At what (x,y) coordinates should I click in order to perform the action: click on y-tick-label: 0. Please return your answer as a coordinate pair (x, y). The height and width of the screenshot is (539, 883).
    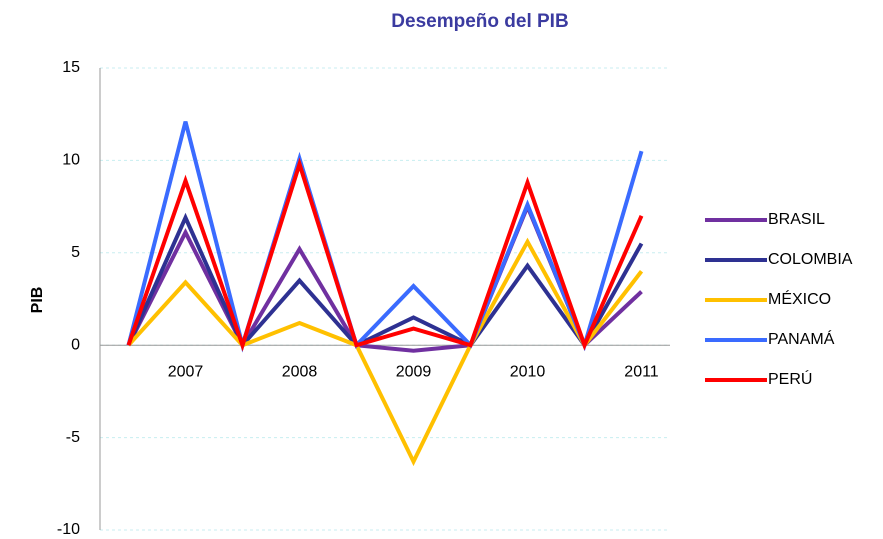
    Looking at the image, I should click on (75, 344).